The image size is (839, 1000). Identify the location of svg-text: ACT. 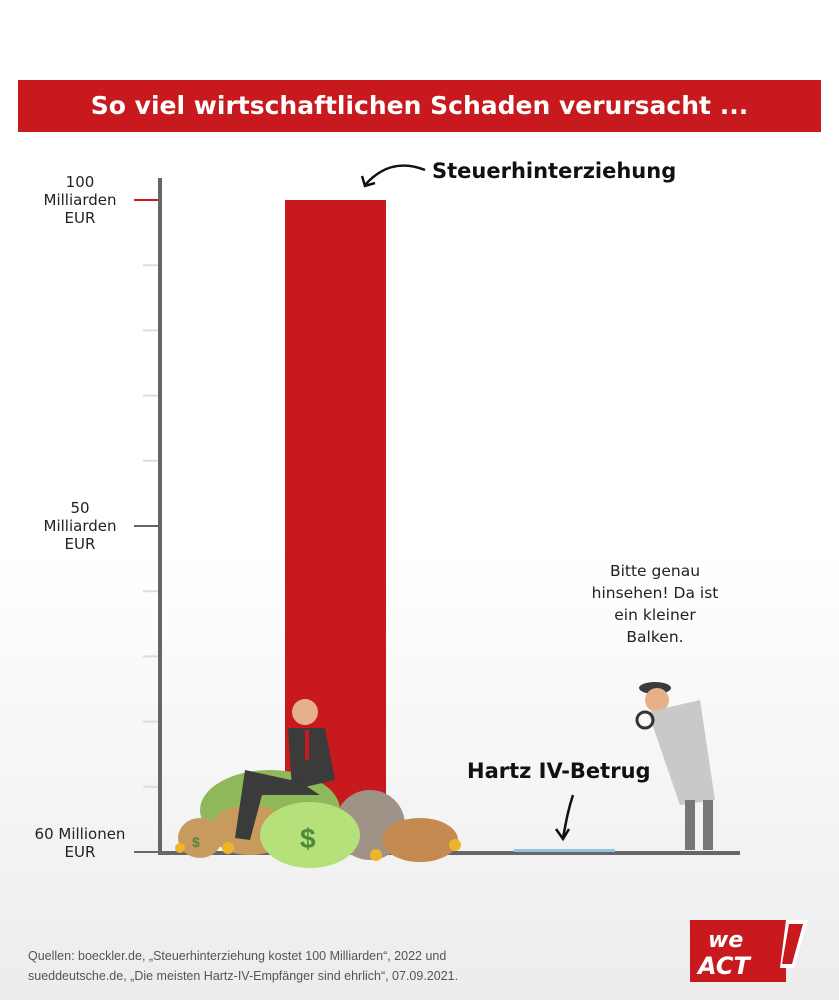
(723, 966).